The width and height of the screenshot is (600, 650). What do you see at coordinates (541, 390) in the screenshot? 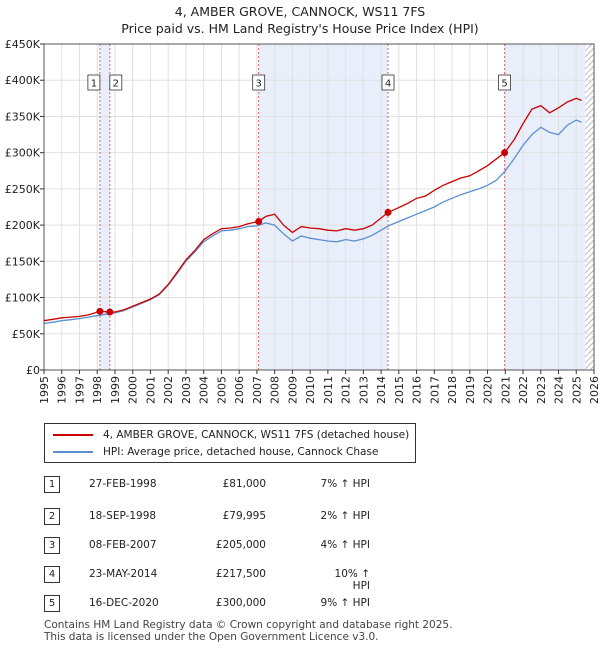
I see `x-tick-label: 2023` at bounding box center [541, 390].